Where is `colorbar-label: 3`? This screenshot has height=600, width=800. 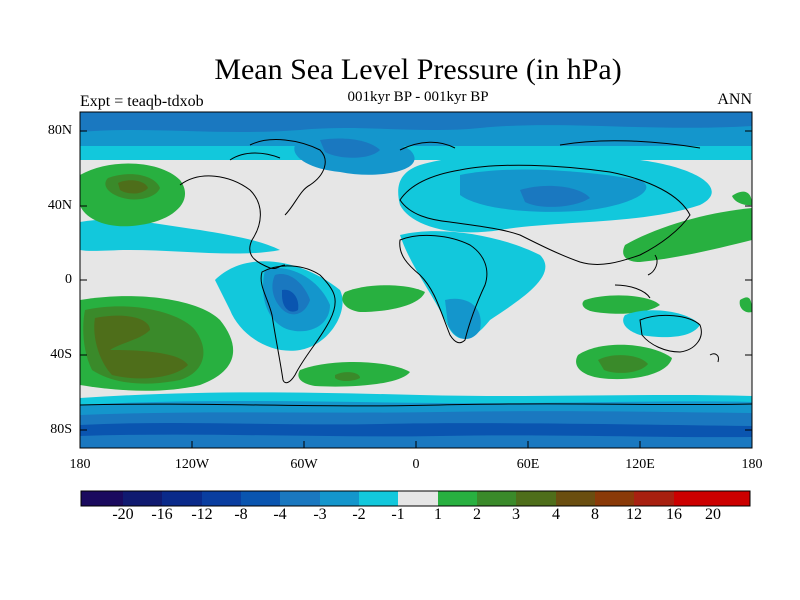
colorbar-label: 3 is located at coordinates (516, 514).